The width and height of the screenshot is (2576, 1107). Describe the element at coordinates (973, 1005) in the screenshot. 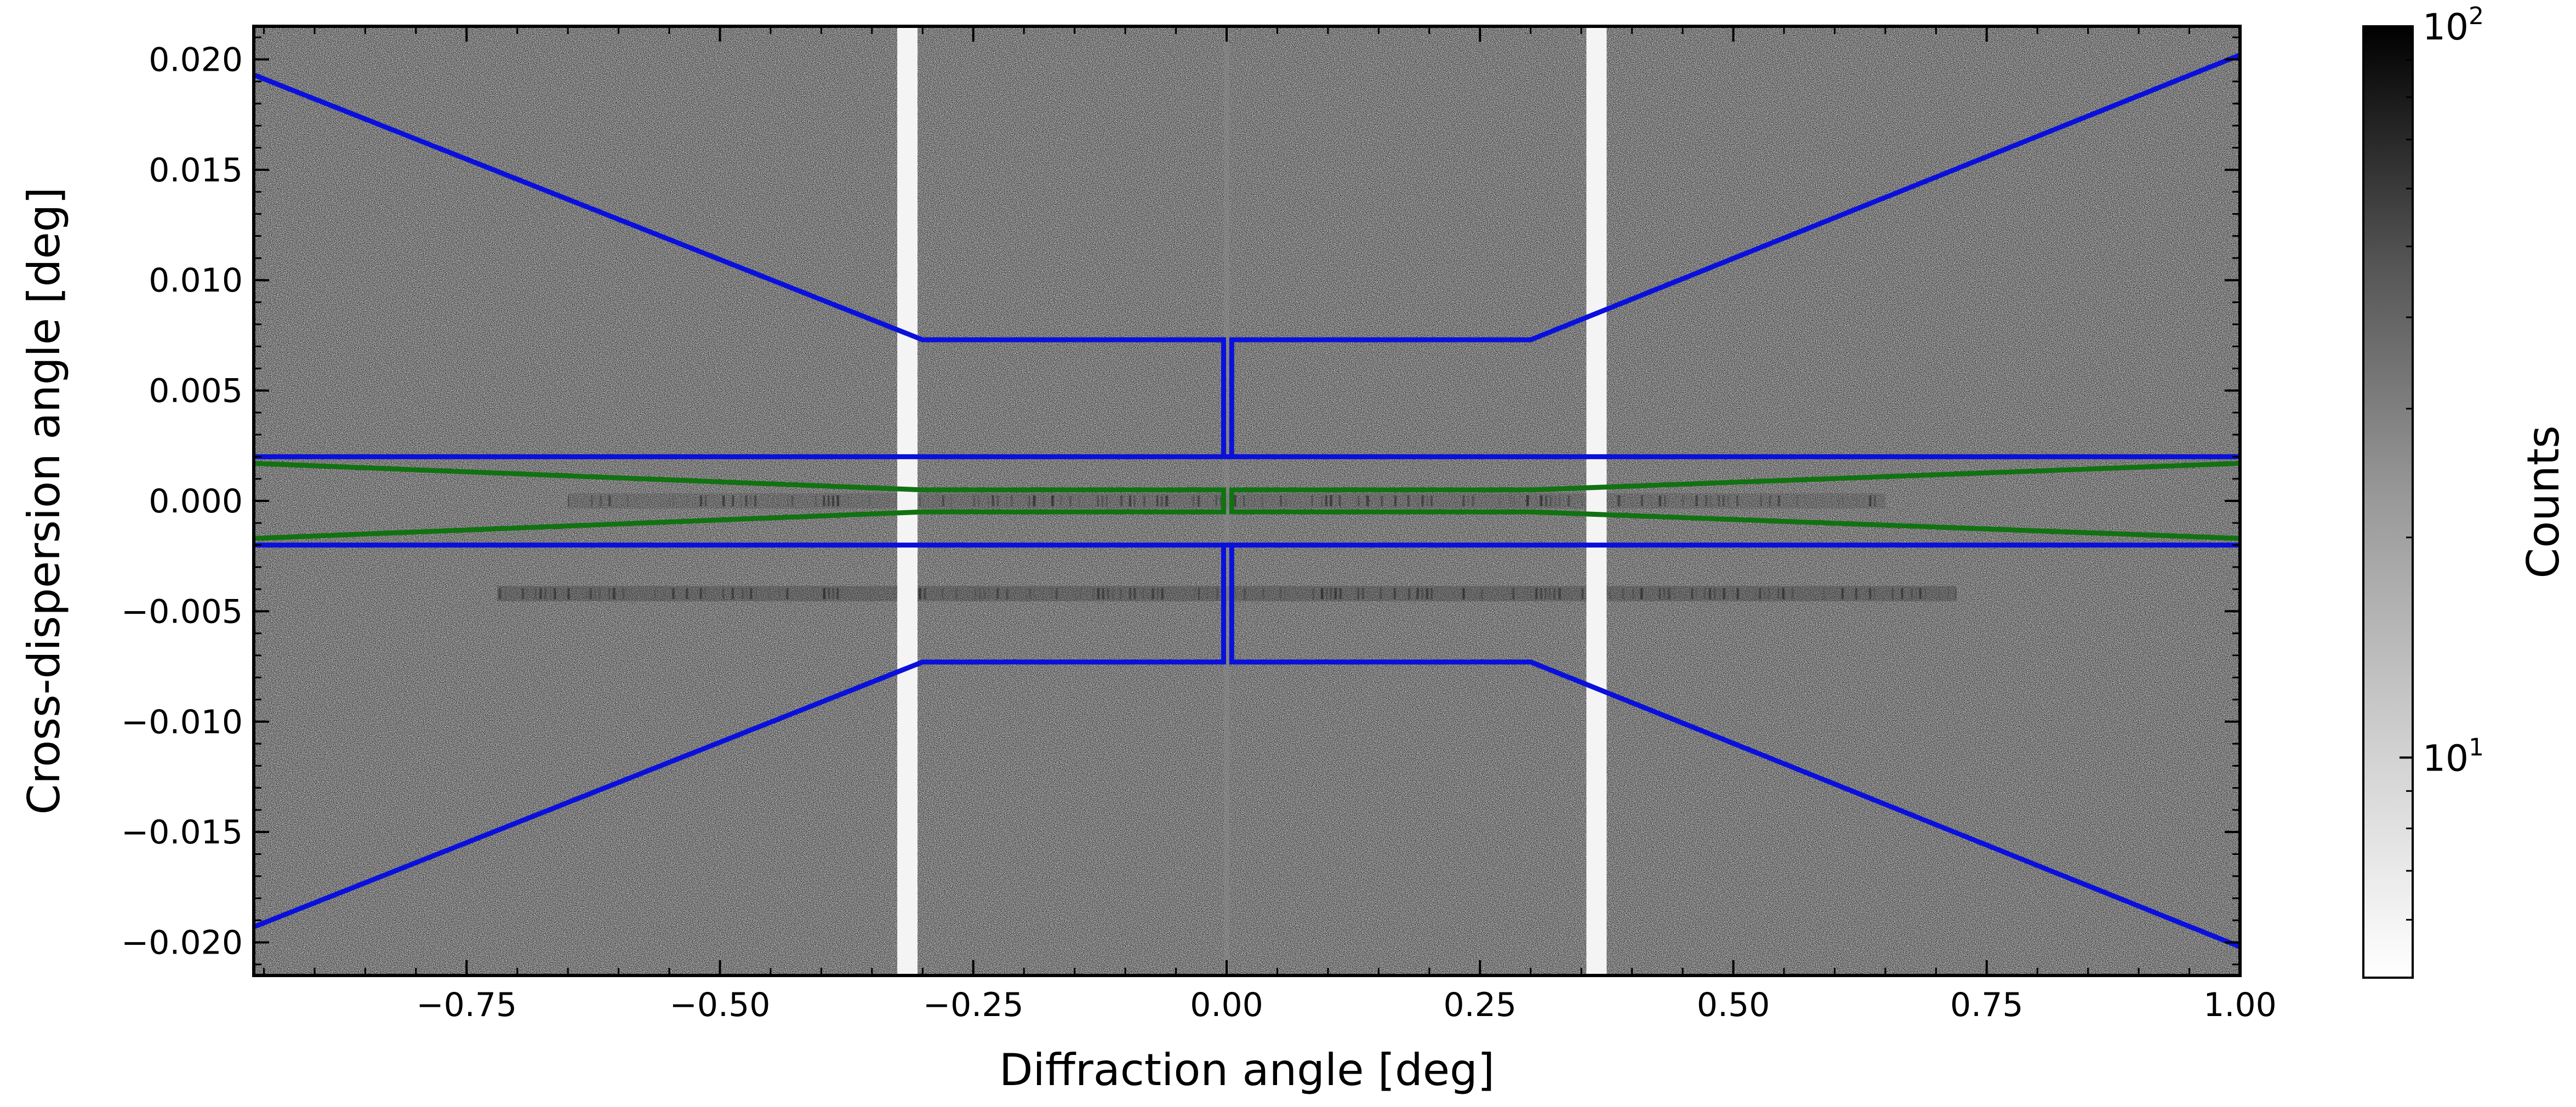

I see `x-tick-label: −0.25` at that location.